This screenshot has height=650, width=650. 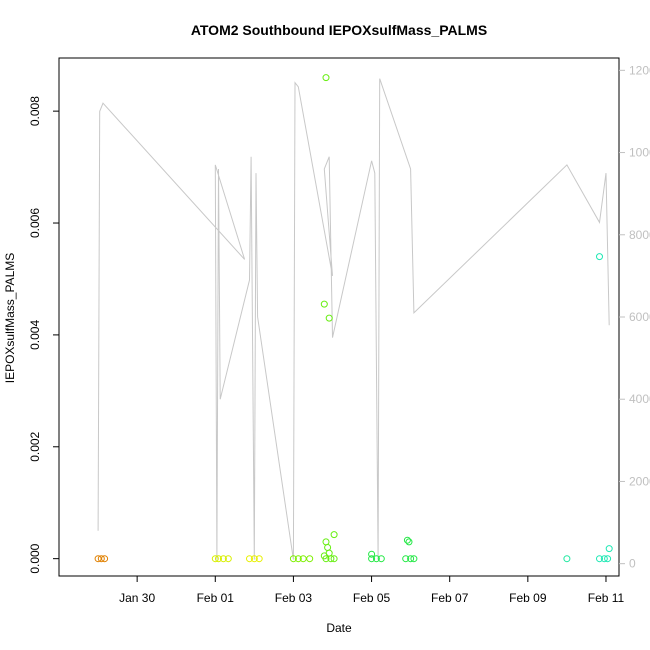 I want to click on y-tick-label: 0.002, so click(x=35, y=446).